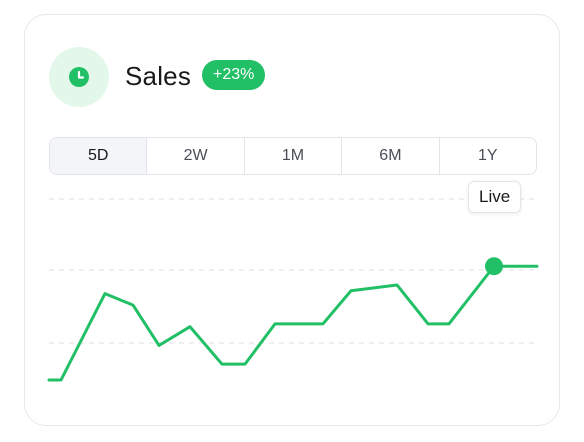 This screenshot has width=584, height=442. I want to click on change-badge: +23%, so click(234, 75).